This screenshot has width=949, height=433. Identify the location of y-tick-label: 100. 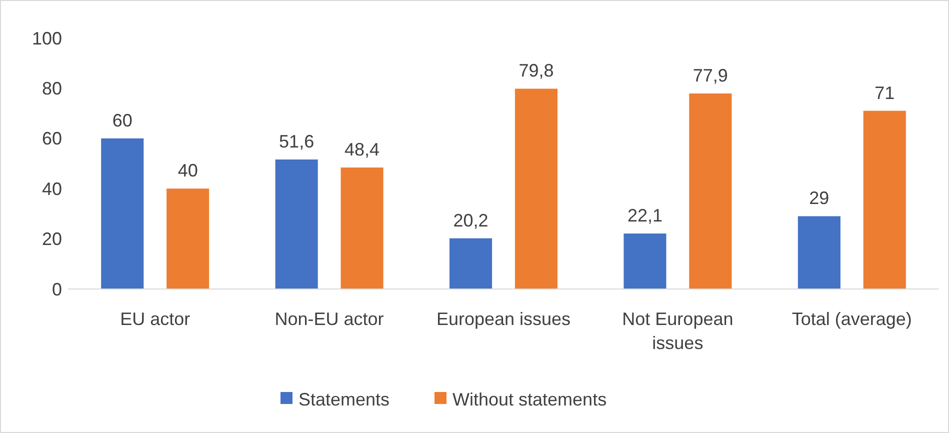
(47, 38).